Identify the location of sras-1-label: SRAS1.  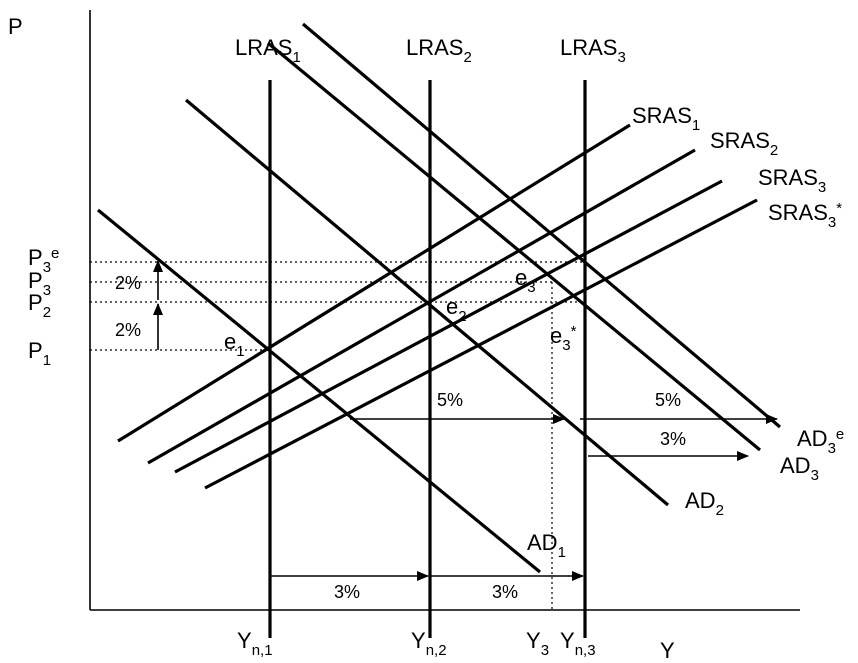
(666, 118).